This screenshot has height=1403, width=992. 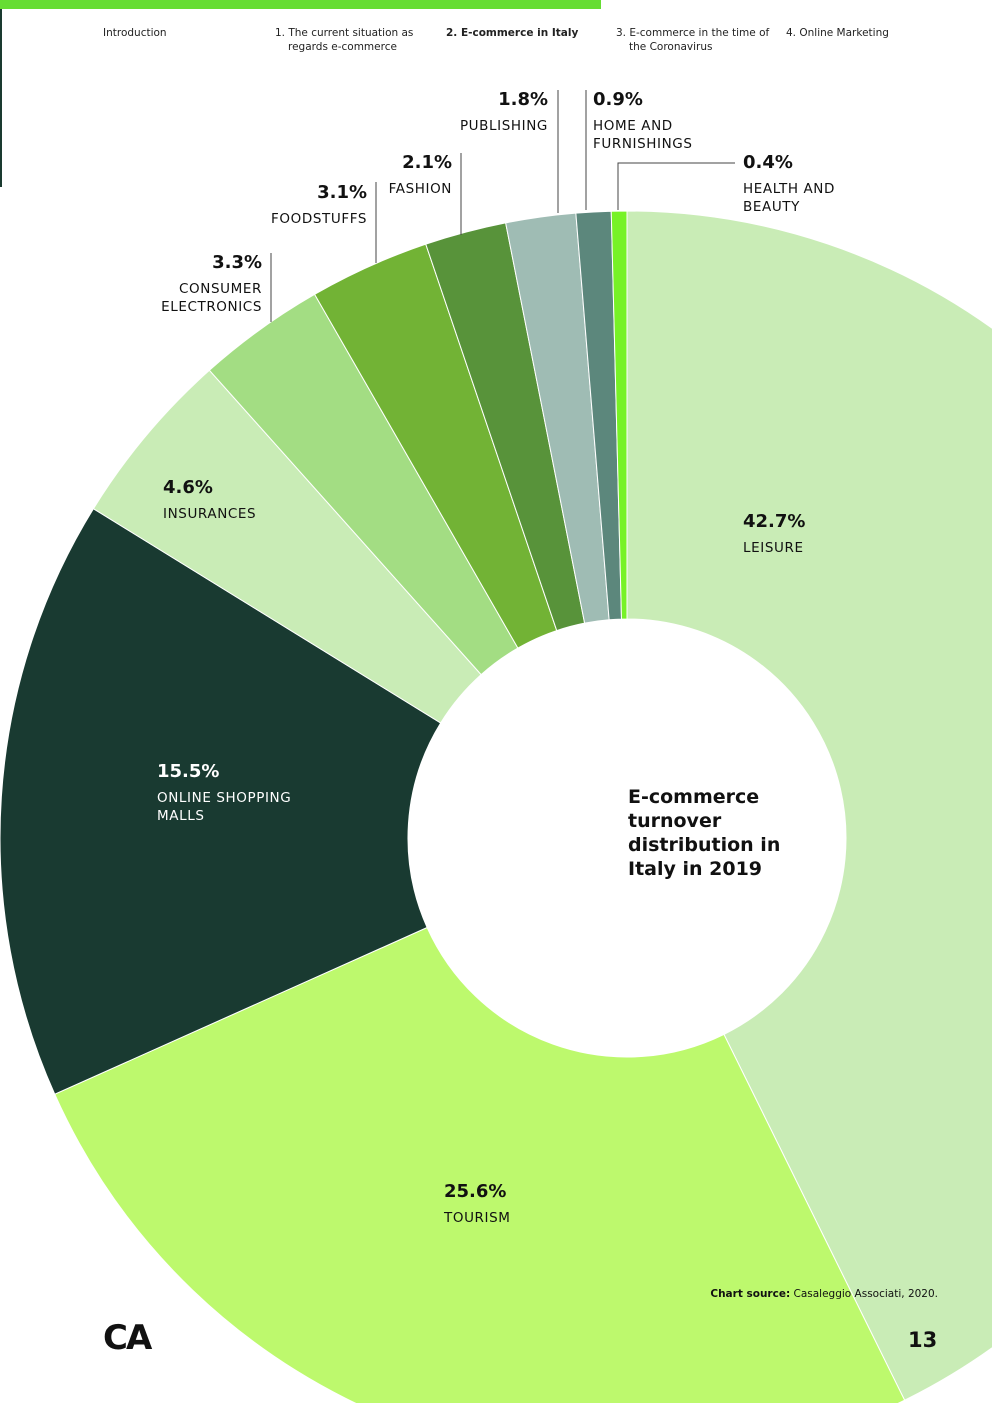 What do you see at coordinates (188, 771) in the screenshot?
I see `slice-value-online-shopping-malls: 15.5%` at bounding box center [188, 771].